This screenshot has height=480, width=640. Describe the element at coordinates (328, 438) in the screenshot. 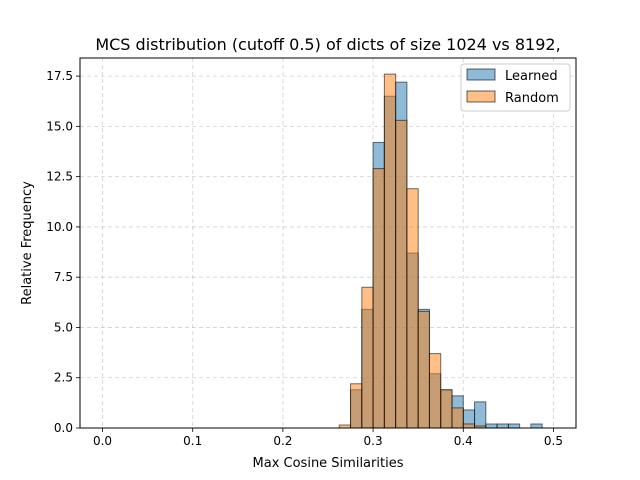

I see `x-axis-ticks: 0.0 0.1 0.2 0.3 0.4 0.5` at that location.